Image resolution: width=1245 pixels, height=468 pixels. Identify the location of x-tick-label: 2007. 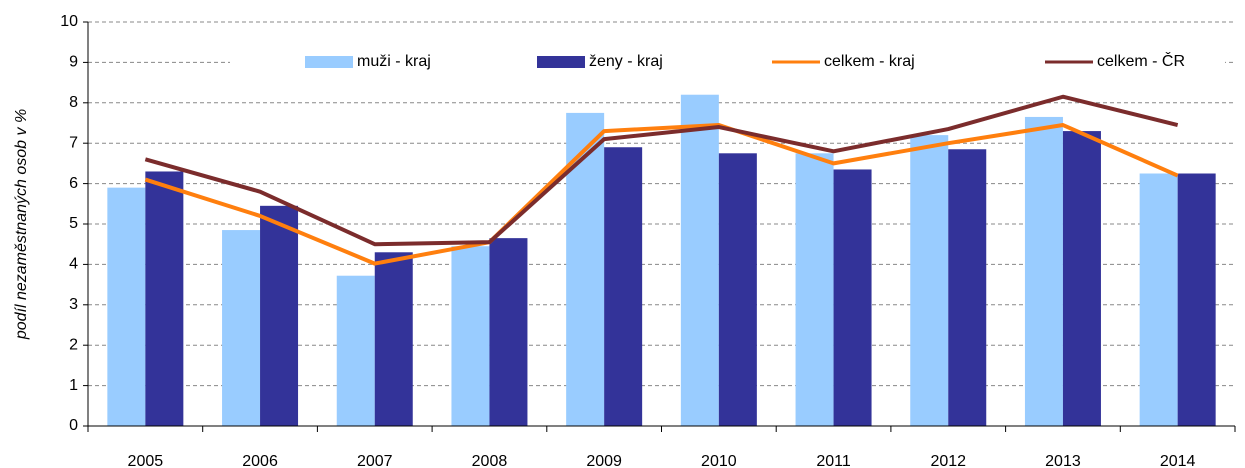
(375, 460).